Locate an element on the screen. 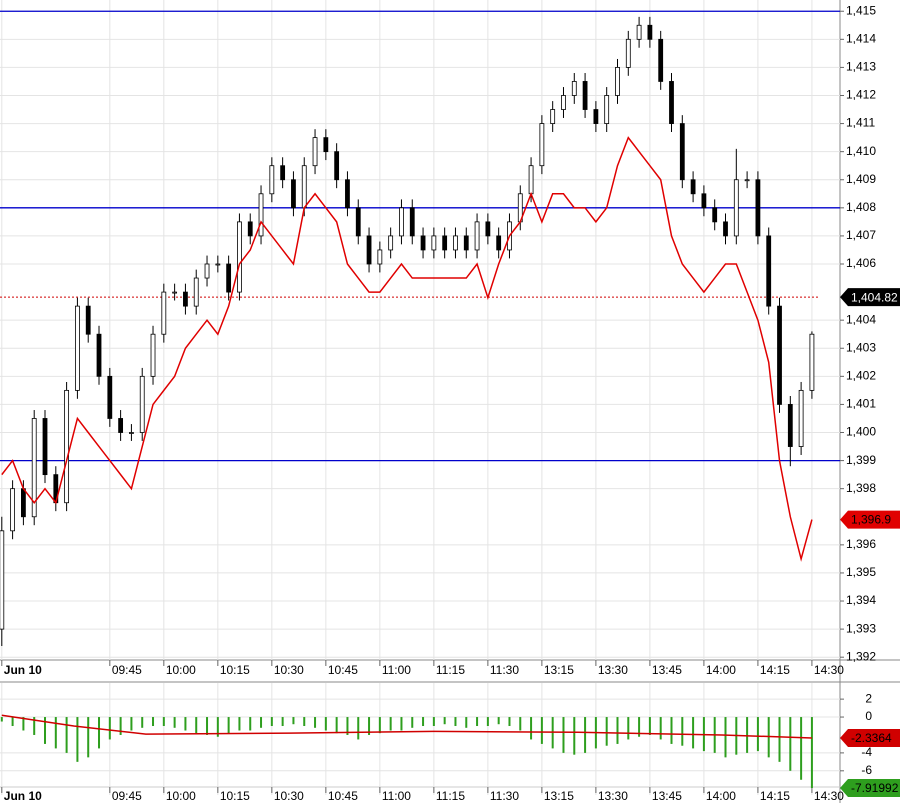 The height and width of the screenshot is (803, 900). y-tick-label: 1,408 is located at coordinates (861, 207).